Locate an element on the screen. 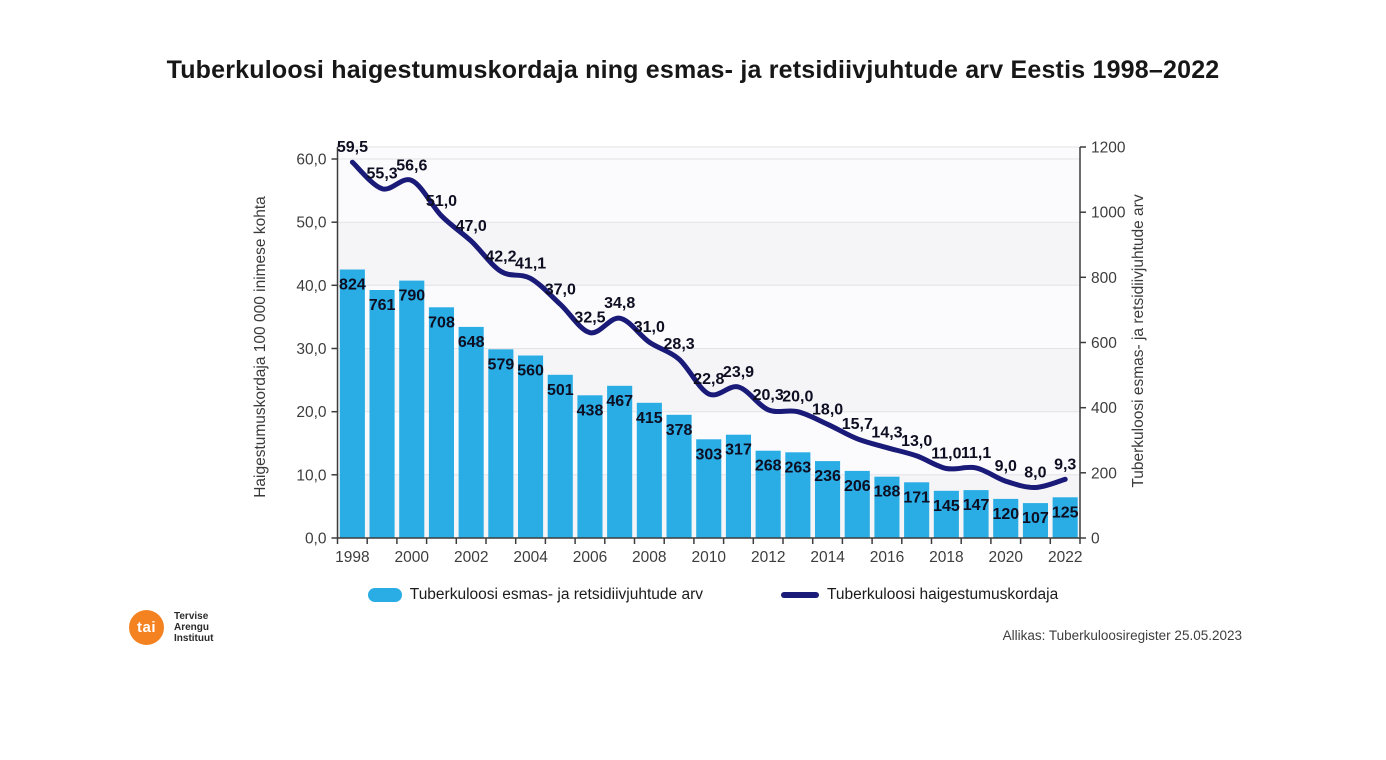 This screenshot has height=760, width=1386. rate-label-2003: 42,2 is located at coordinates (500, 256).